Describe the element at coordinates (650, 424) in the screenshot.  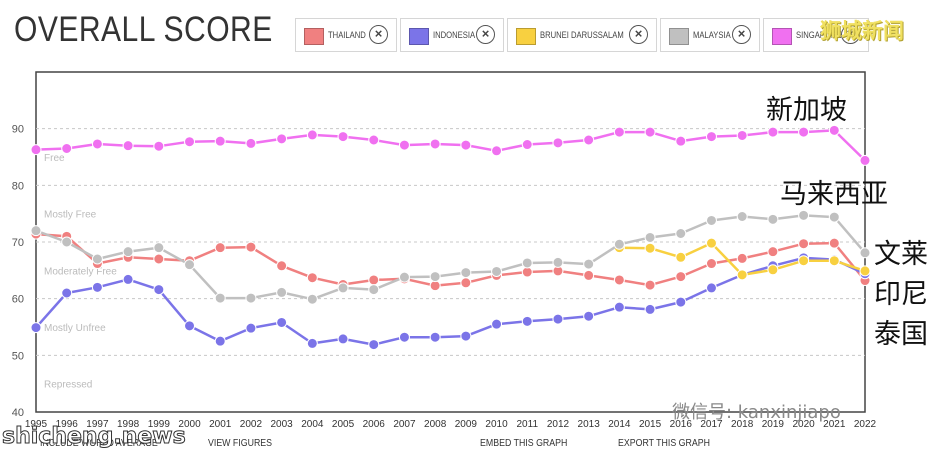
I see `x-tick-label: 2015` at that location.